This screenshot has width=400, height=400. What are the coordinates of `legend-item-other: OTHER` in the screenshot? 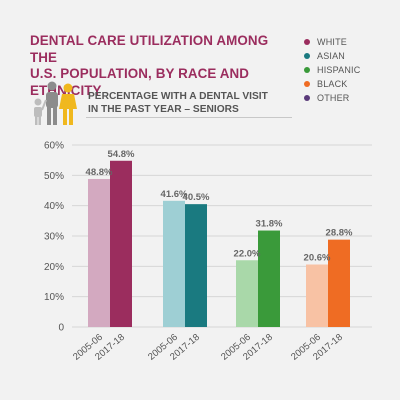 It's located at (332, 98).